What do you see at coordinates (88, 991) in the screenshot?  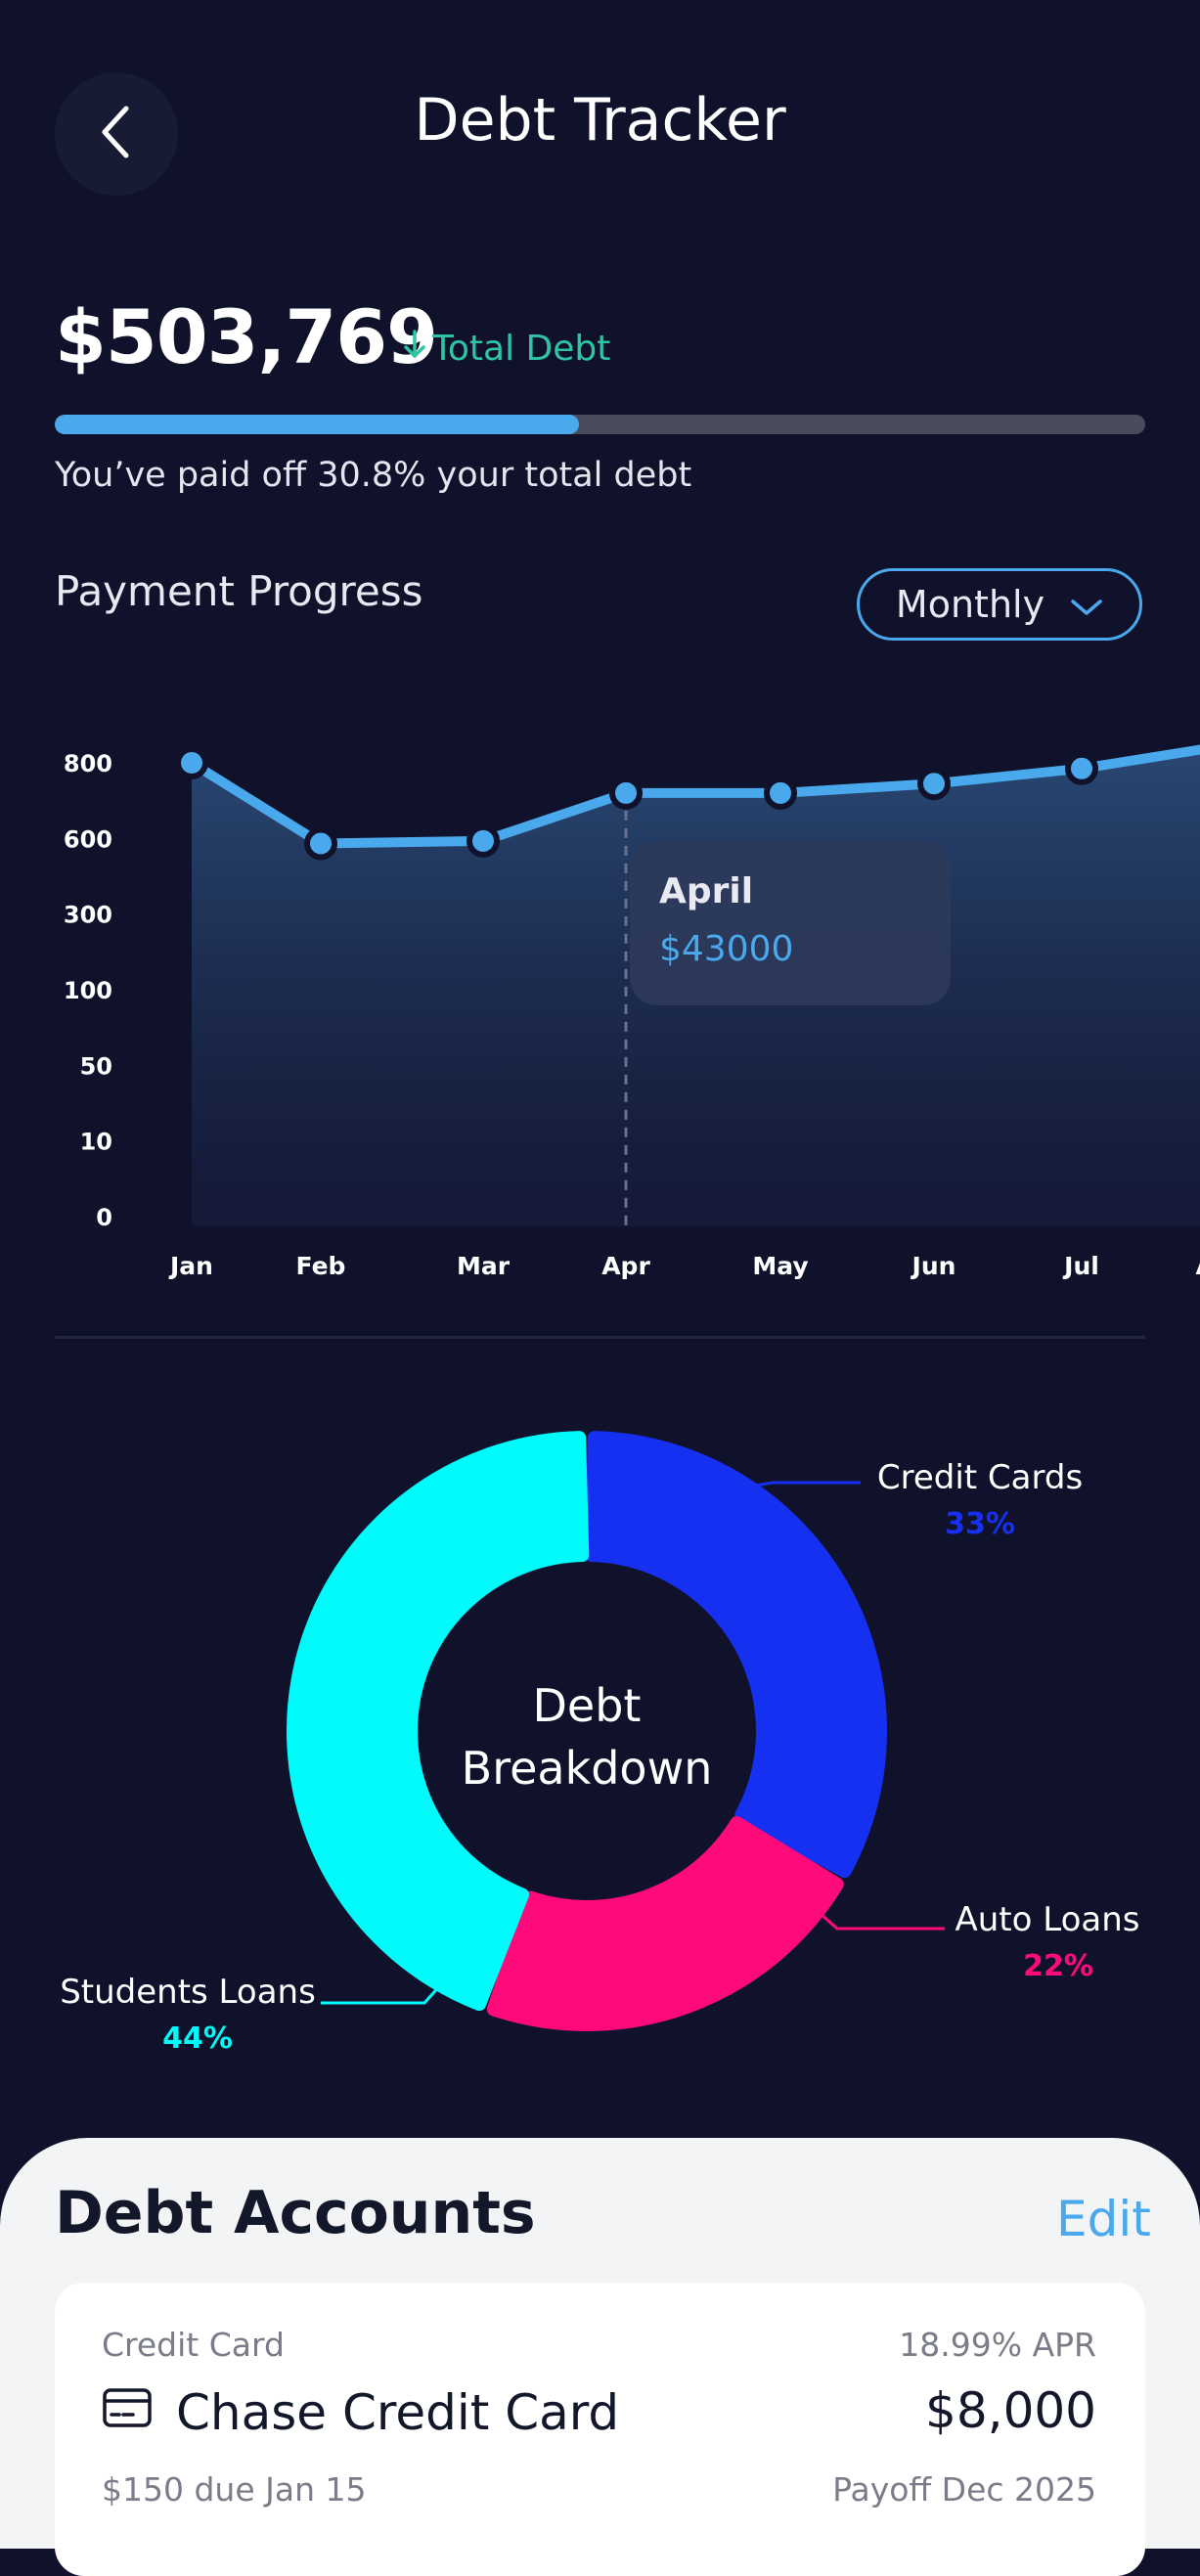 I see `y-tick-label: 100` at bounding box center [88, 991].